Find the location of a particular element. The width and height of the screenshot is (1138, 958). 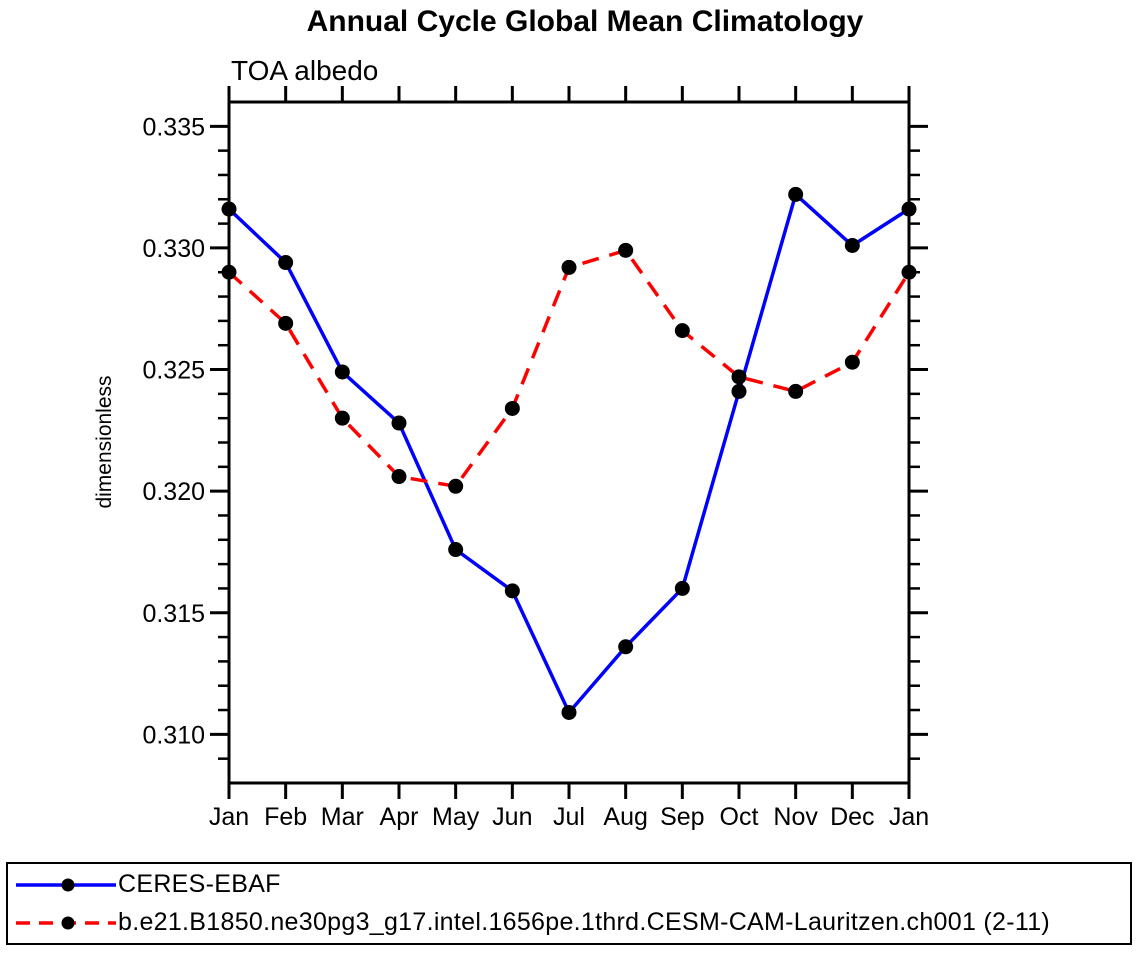

legend-swatch-solid-line is located at coordinates (66, 884).